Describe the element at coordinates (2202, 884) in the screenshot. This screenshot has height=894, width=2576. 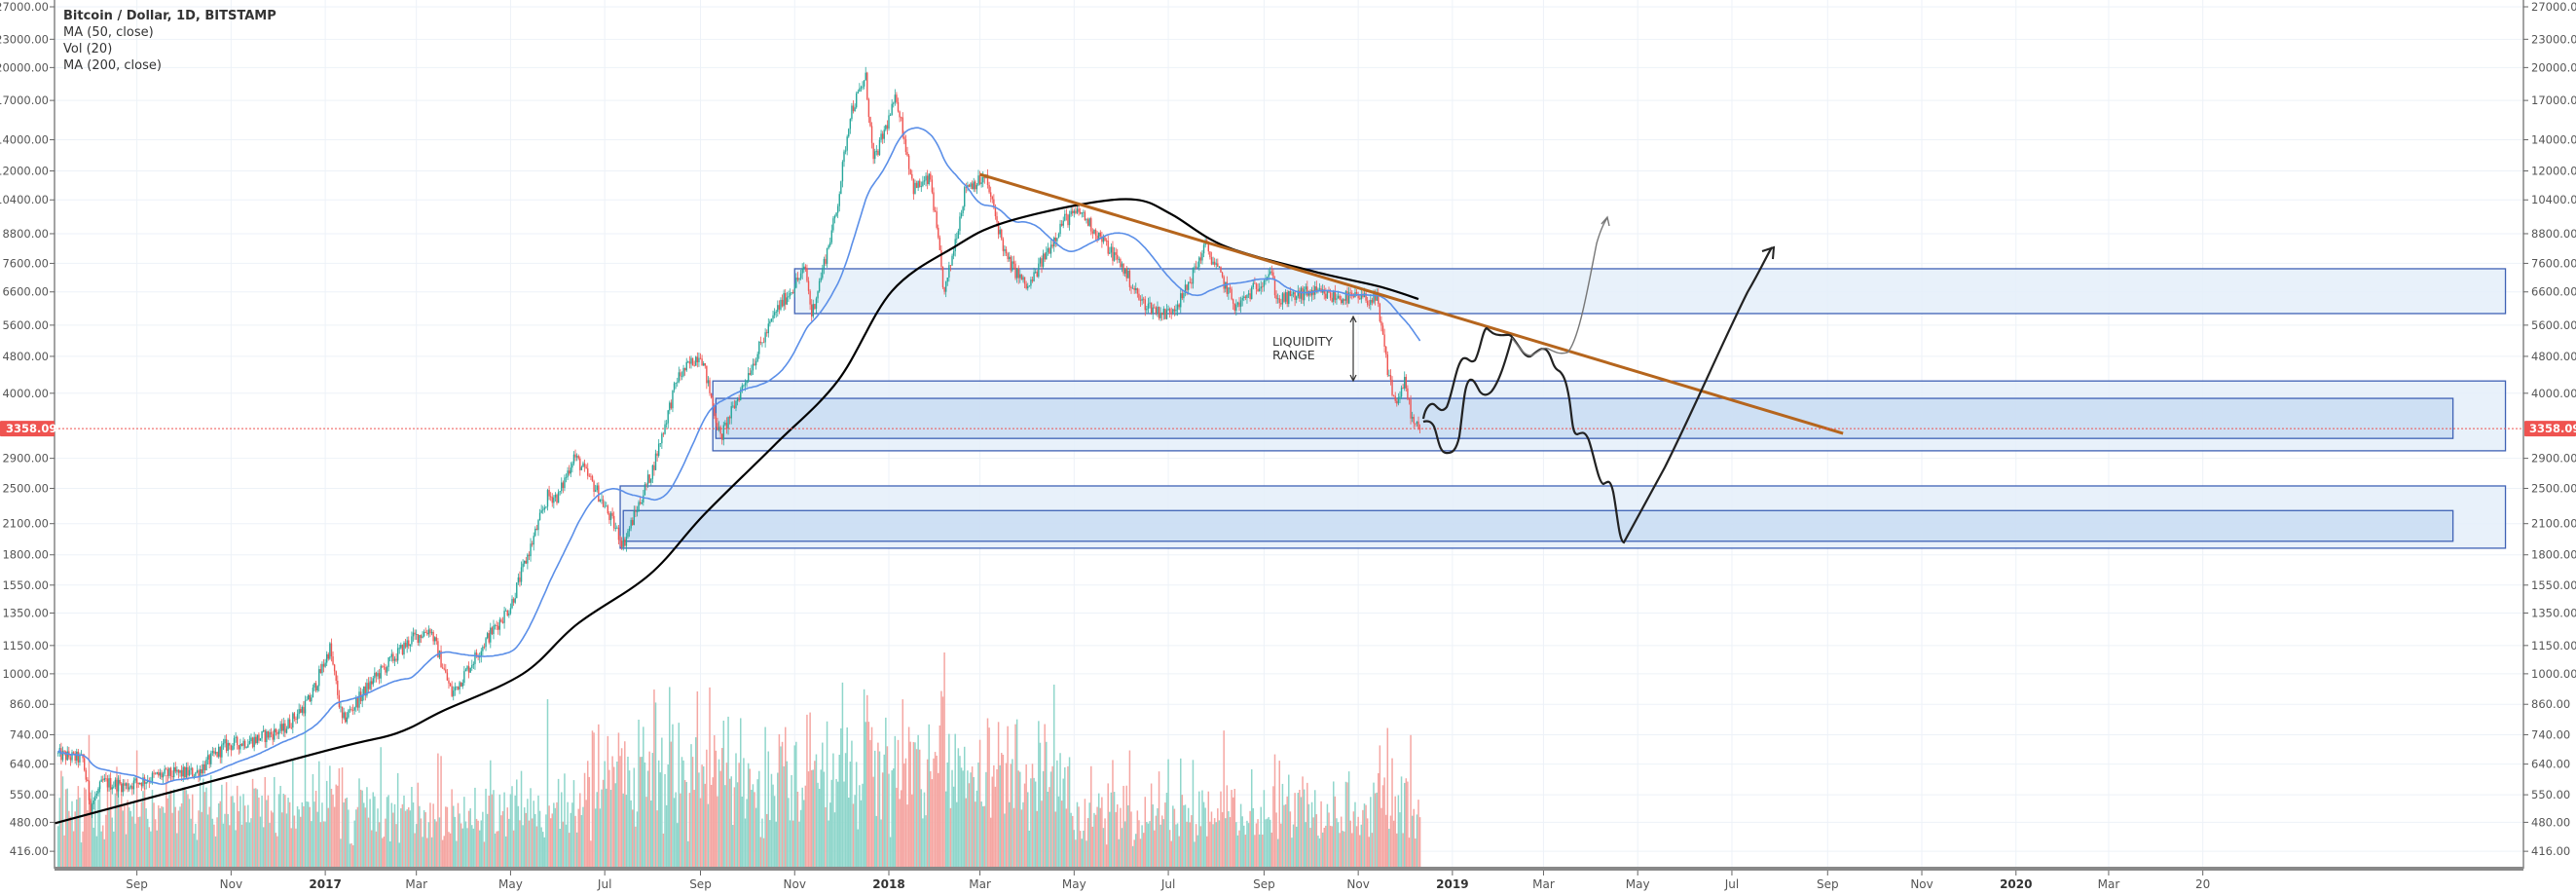
I see `time-tick-label: 20` at that location.